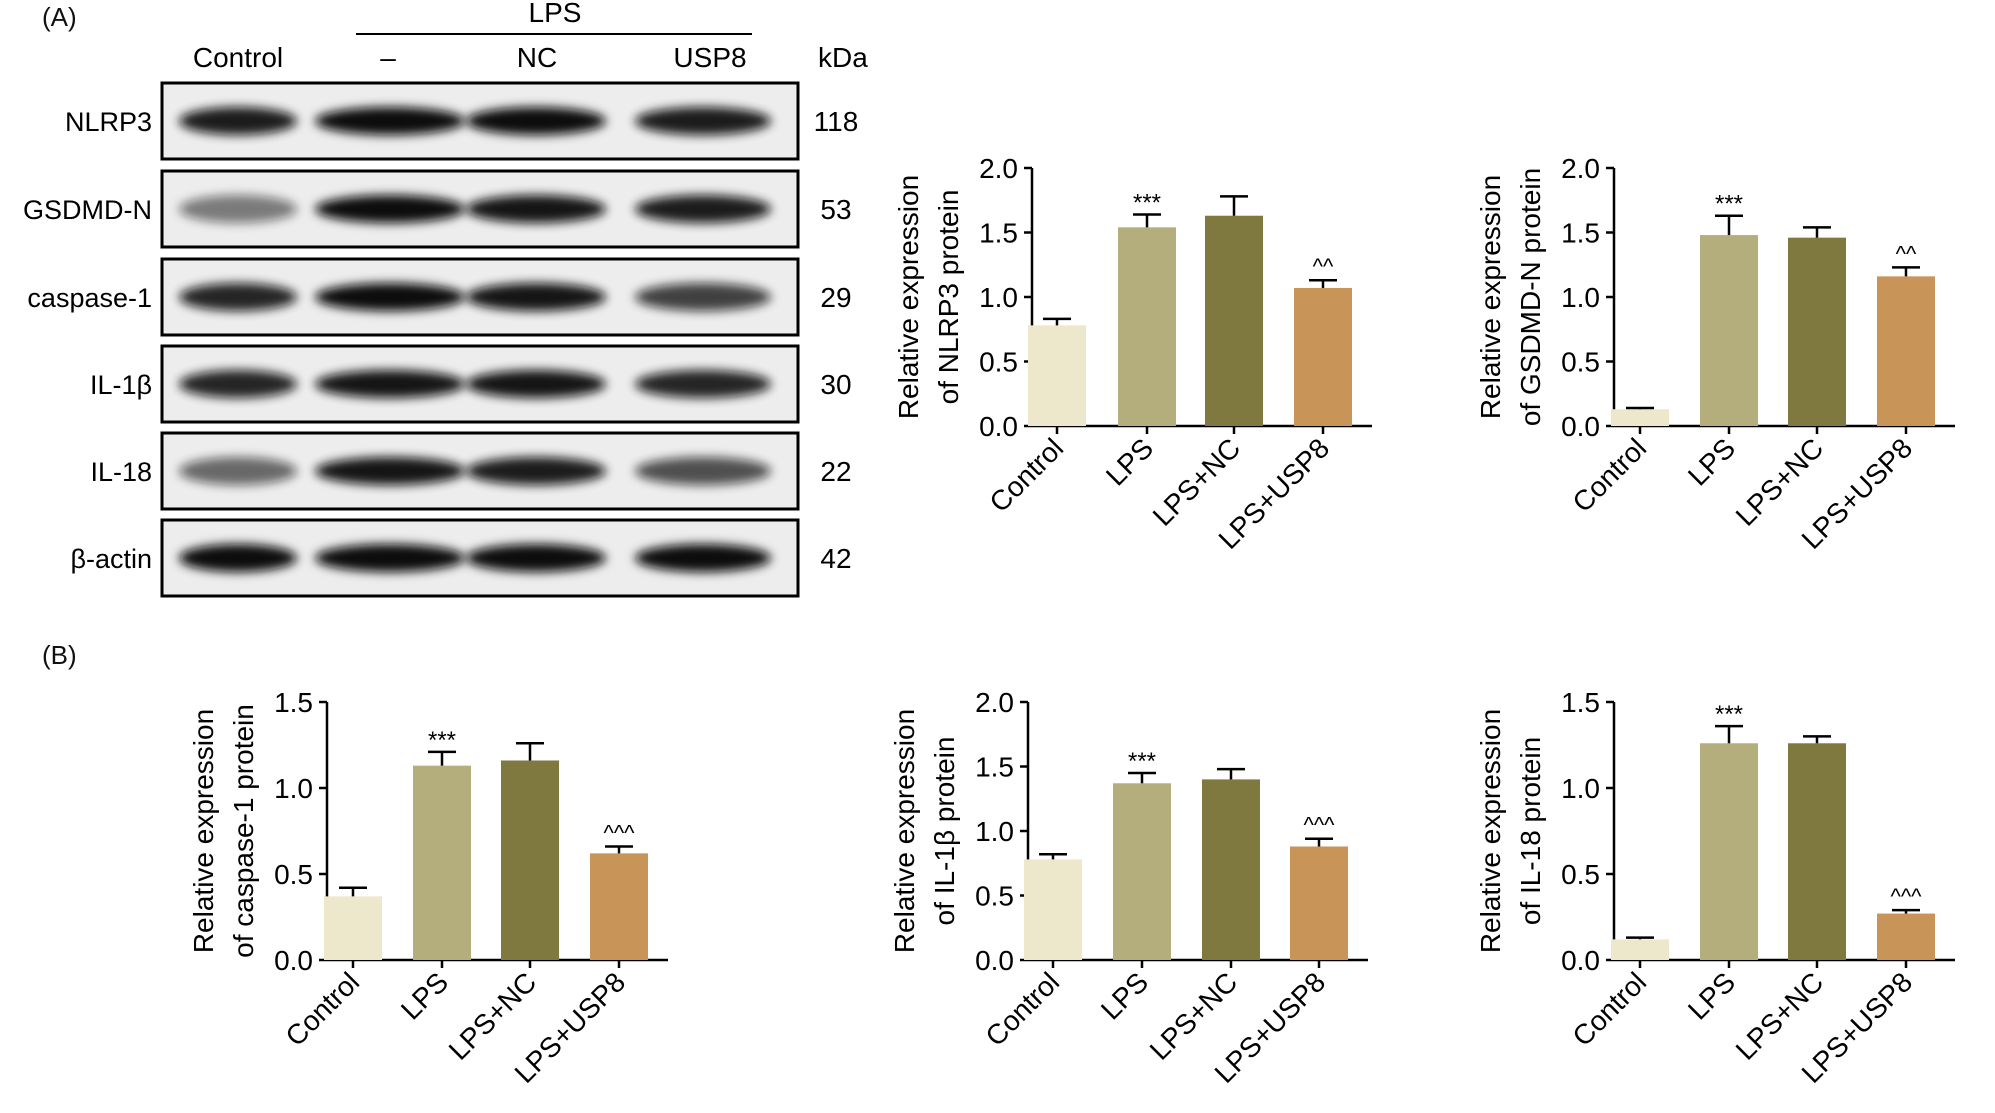 The image size is (1995, 1113). What do you see at coordinates (836, 121) in the screenshot?
I see `kda-value: 118` at bounding box center [836, 121].